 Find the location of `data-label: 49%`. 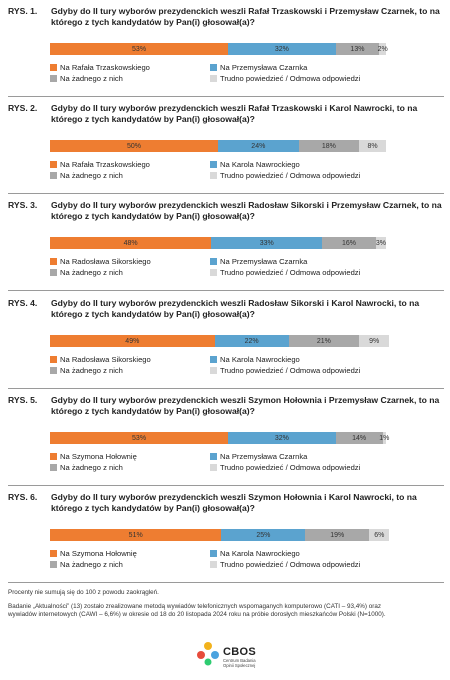

data-label: 49% is located at coordinates (132, 341).